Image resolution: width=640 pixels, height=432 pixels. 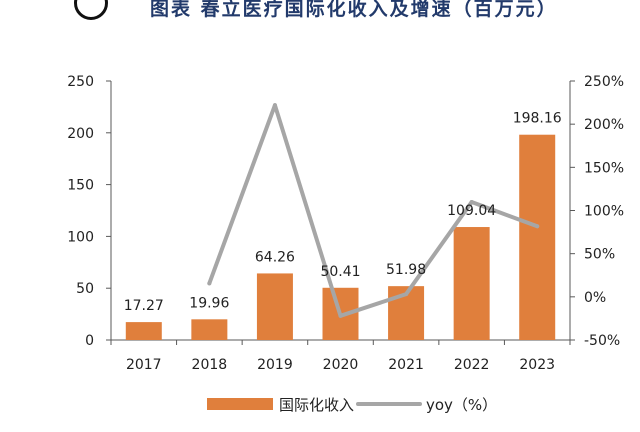 What do you see at coordinates (604, 82) in the screenshot?
I see `right-tick-label: 250%` at bounding box center [604, 82].